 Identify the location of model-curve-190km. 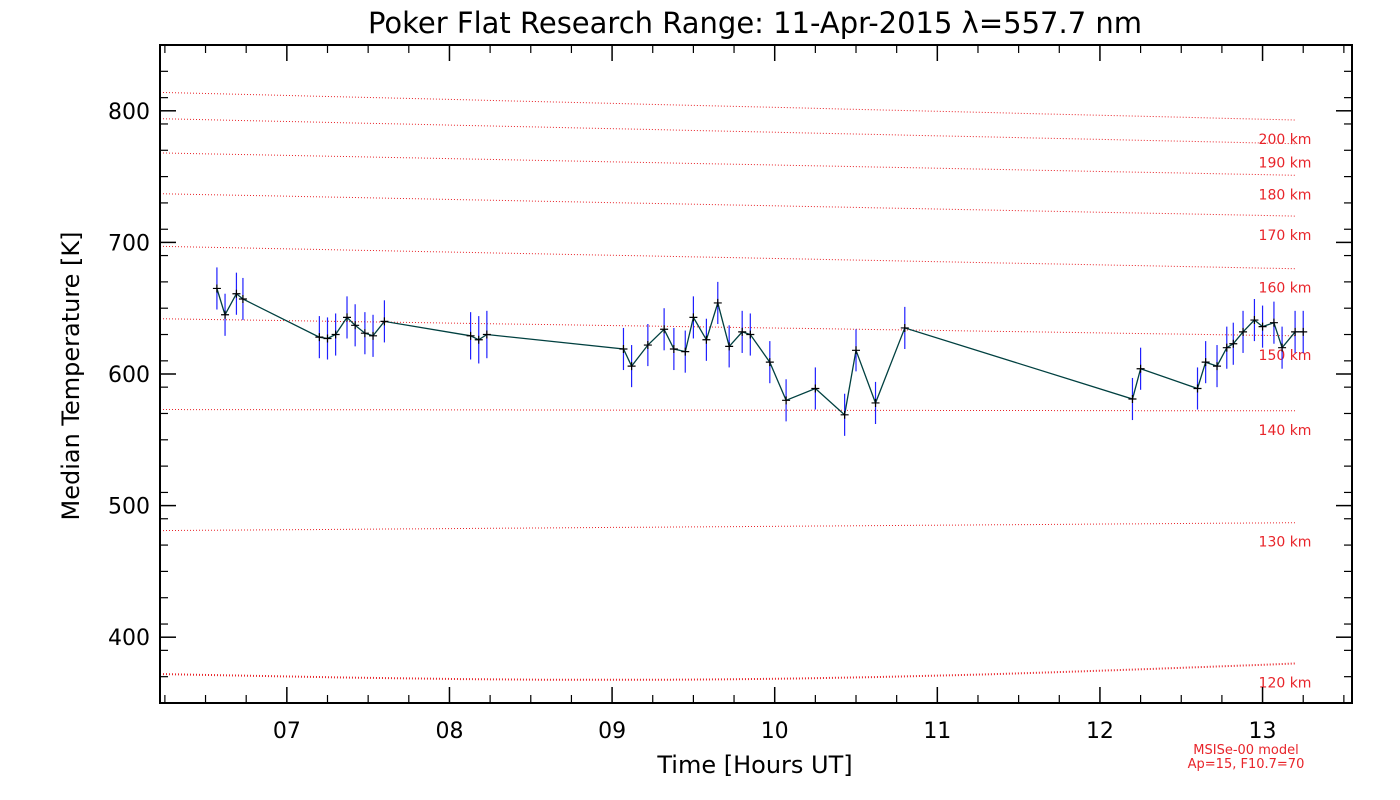
(727, 131).